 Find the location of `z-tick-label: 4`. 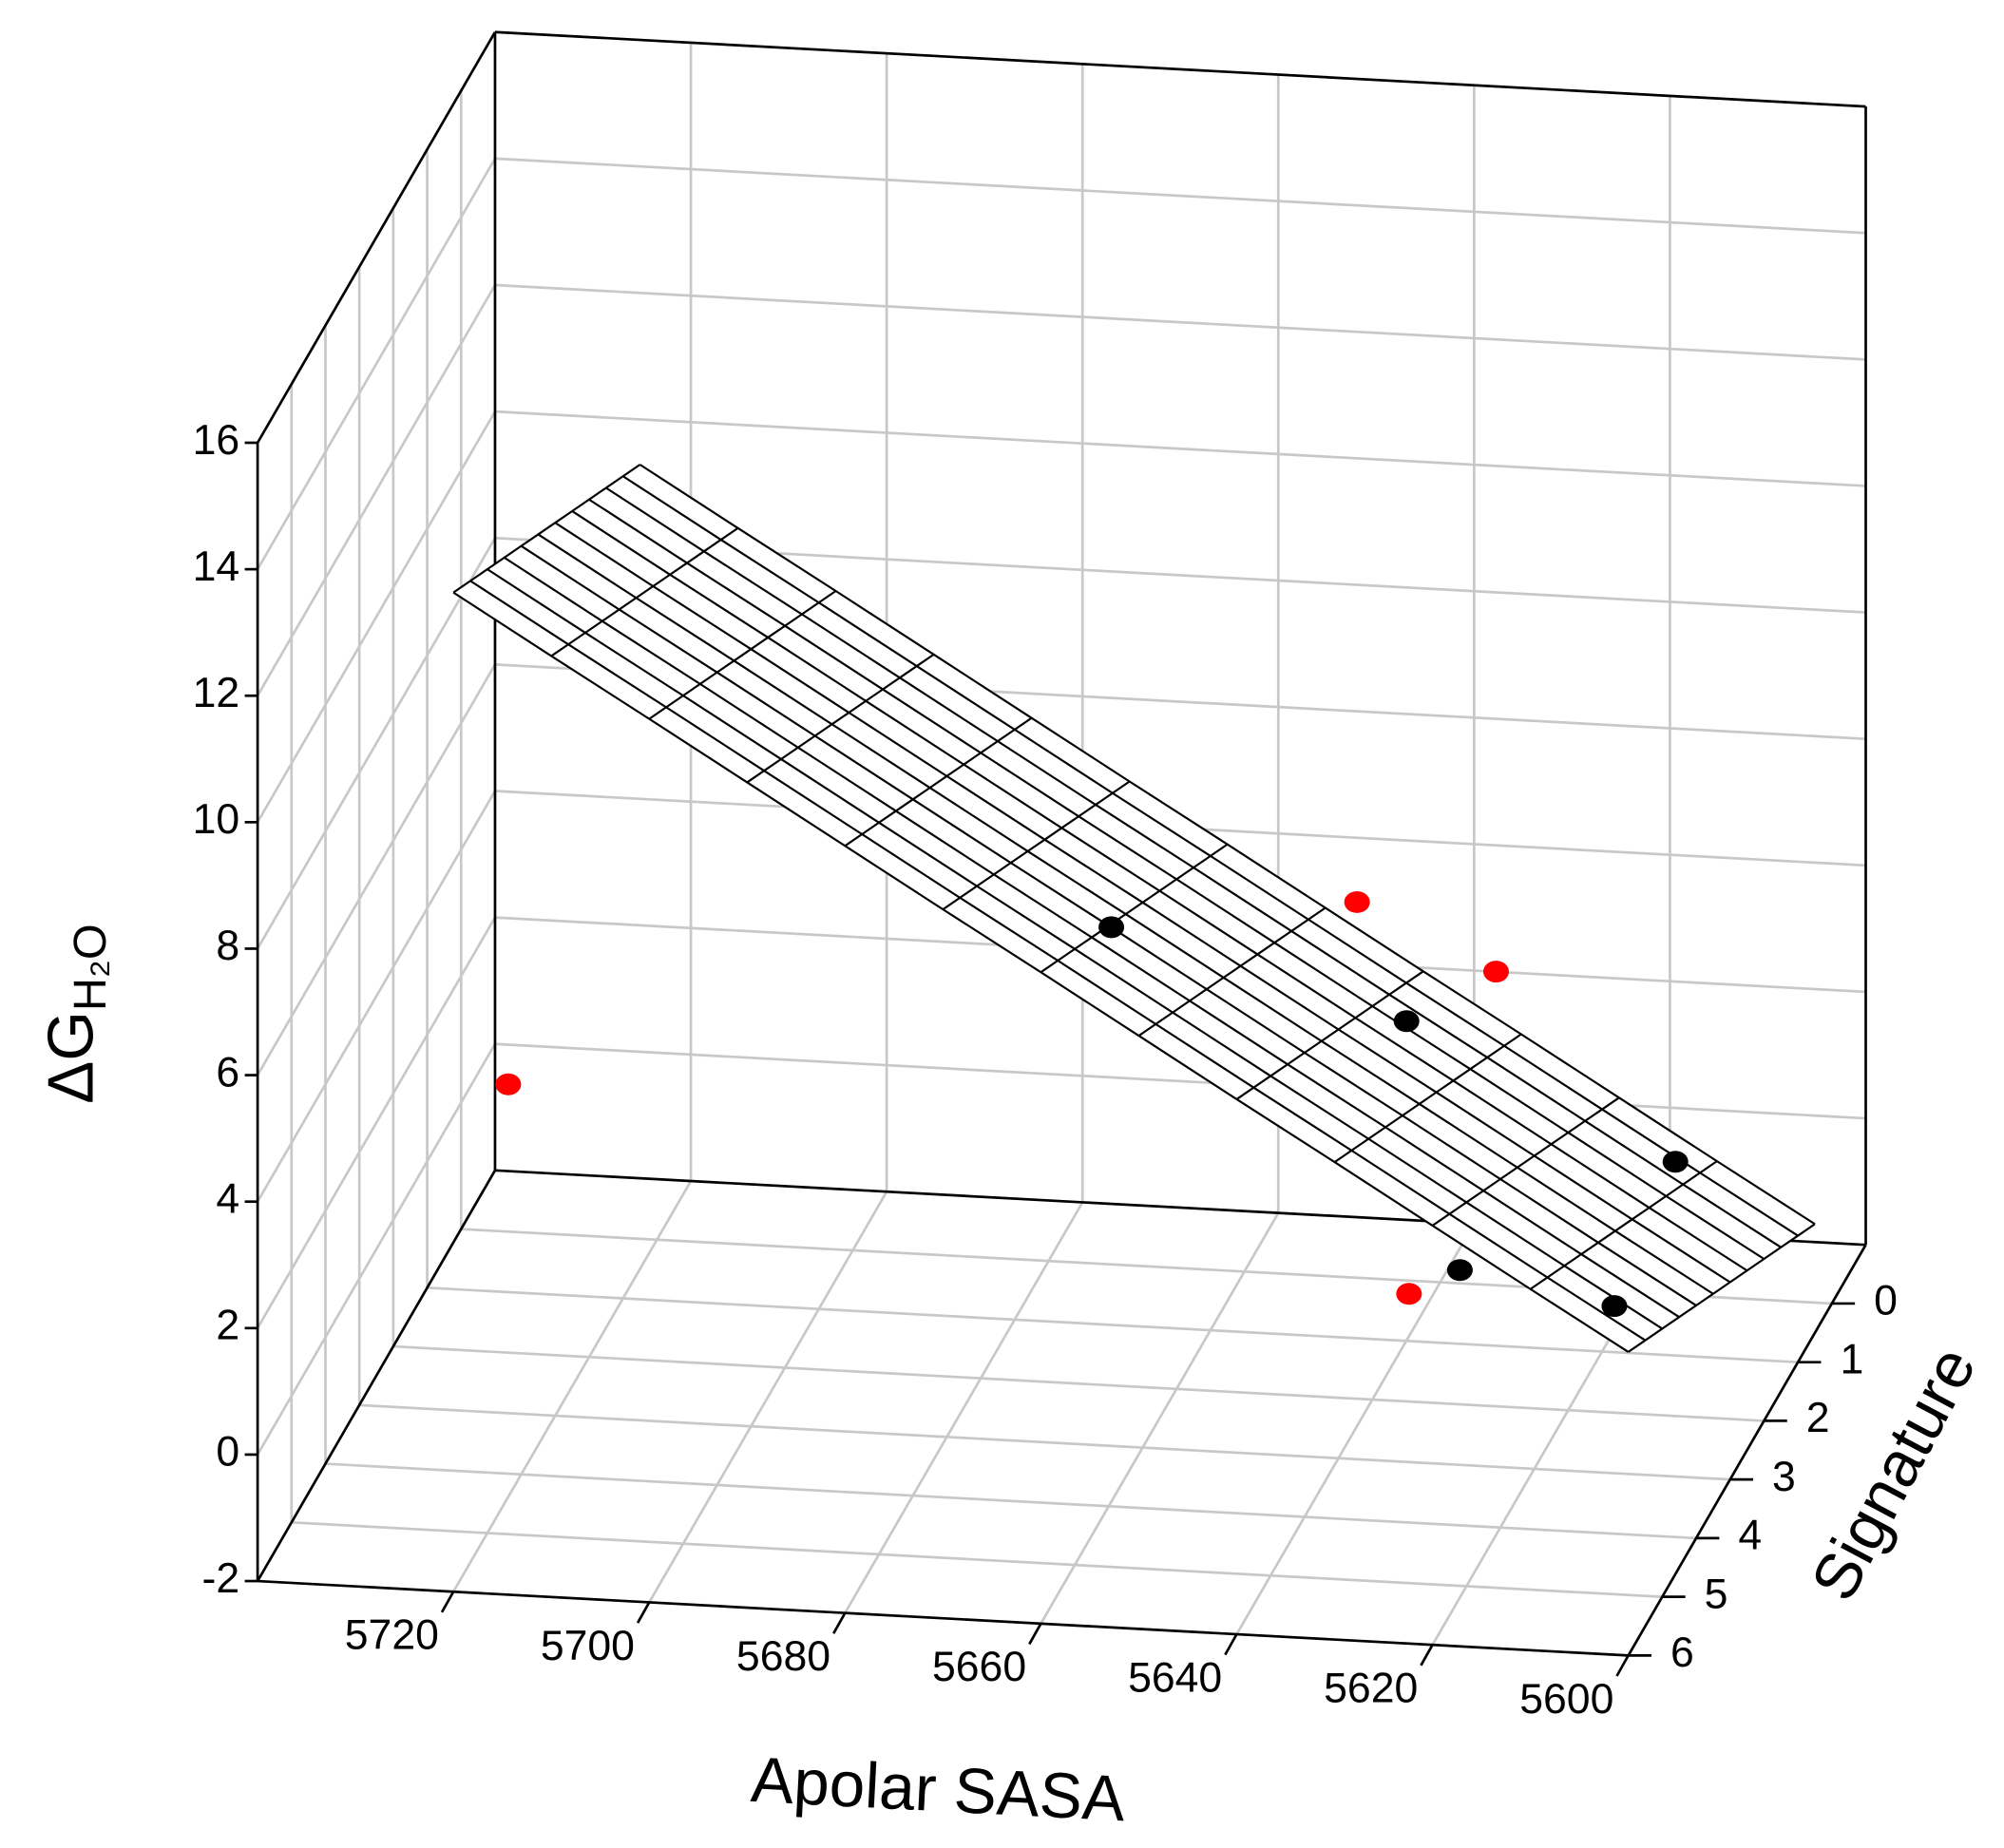

z-tick-label: 4 is located at coordinates (227, 1199).